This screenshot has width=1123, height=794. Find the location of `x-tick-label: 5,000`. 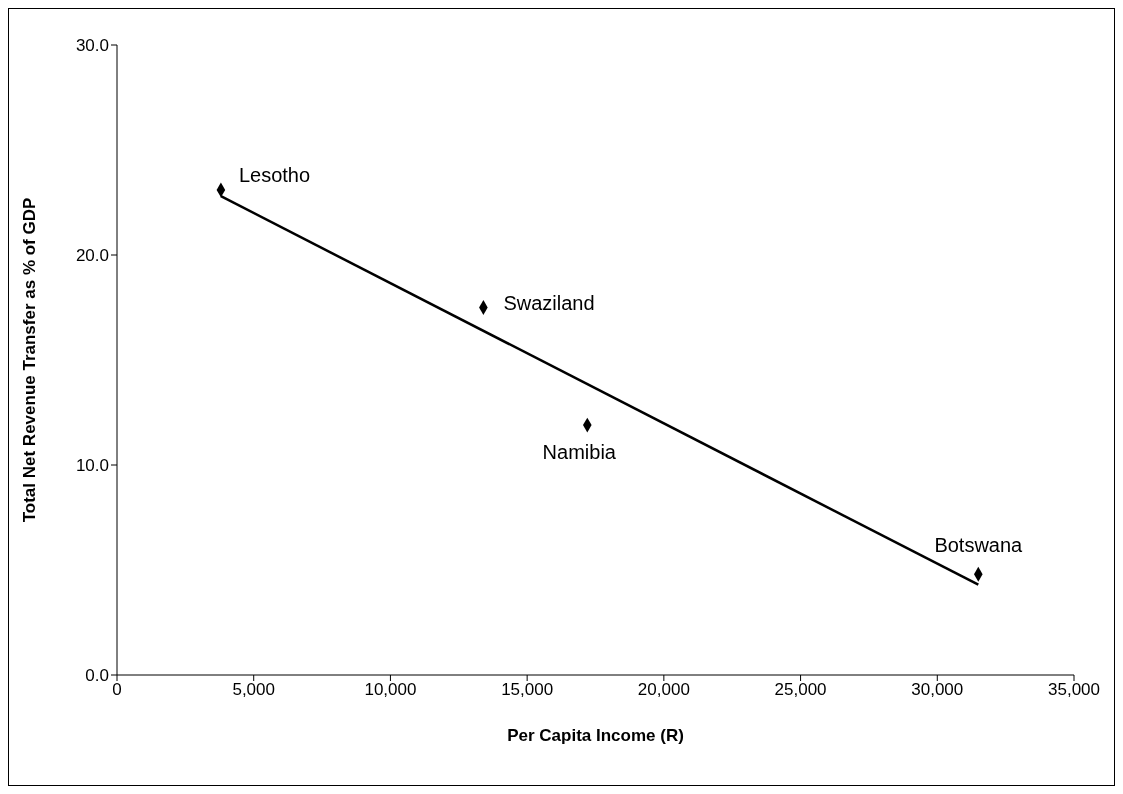

x-tick-label: 5,000 is located at coordinates (253, 690).